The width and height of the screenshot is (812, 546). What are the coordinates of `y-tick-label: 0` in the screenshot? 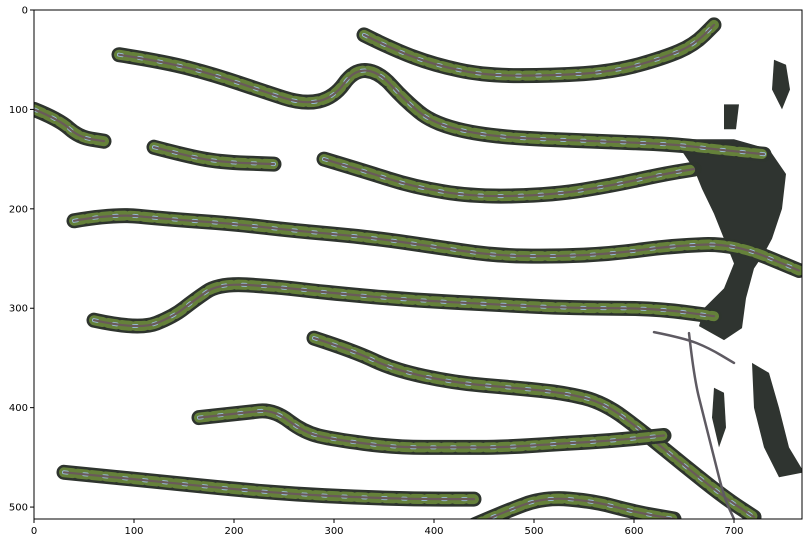 It's located at (25, 11).